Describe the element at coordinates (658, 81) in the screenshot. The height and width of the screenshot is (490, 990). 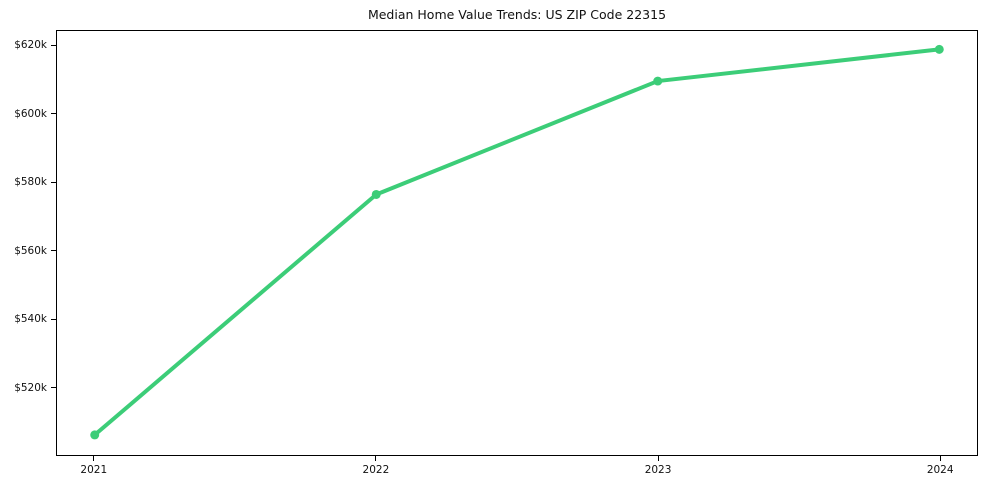
I see `data-point-2023` at that location.